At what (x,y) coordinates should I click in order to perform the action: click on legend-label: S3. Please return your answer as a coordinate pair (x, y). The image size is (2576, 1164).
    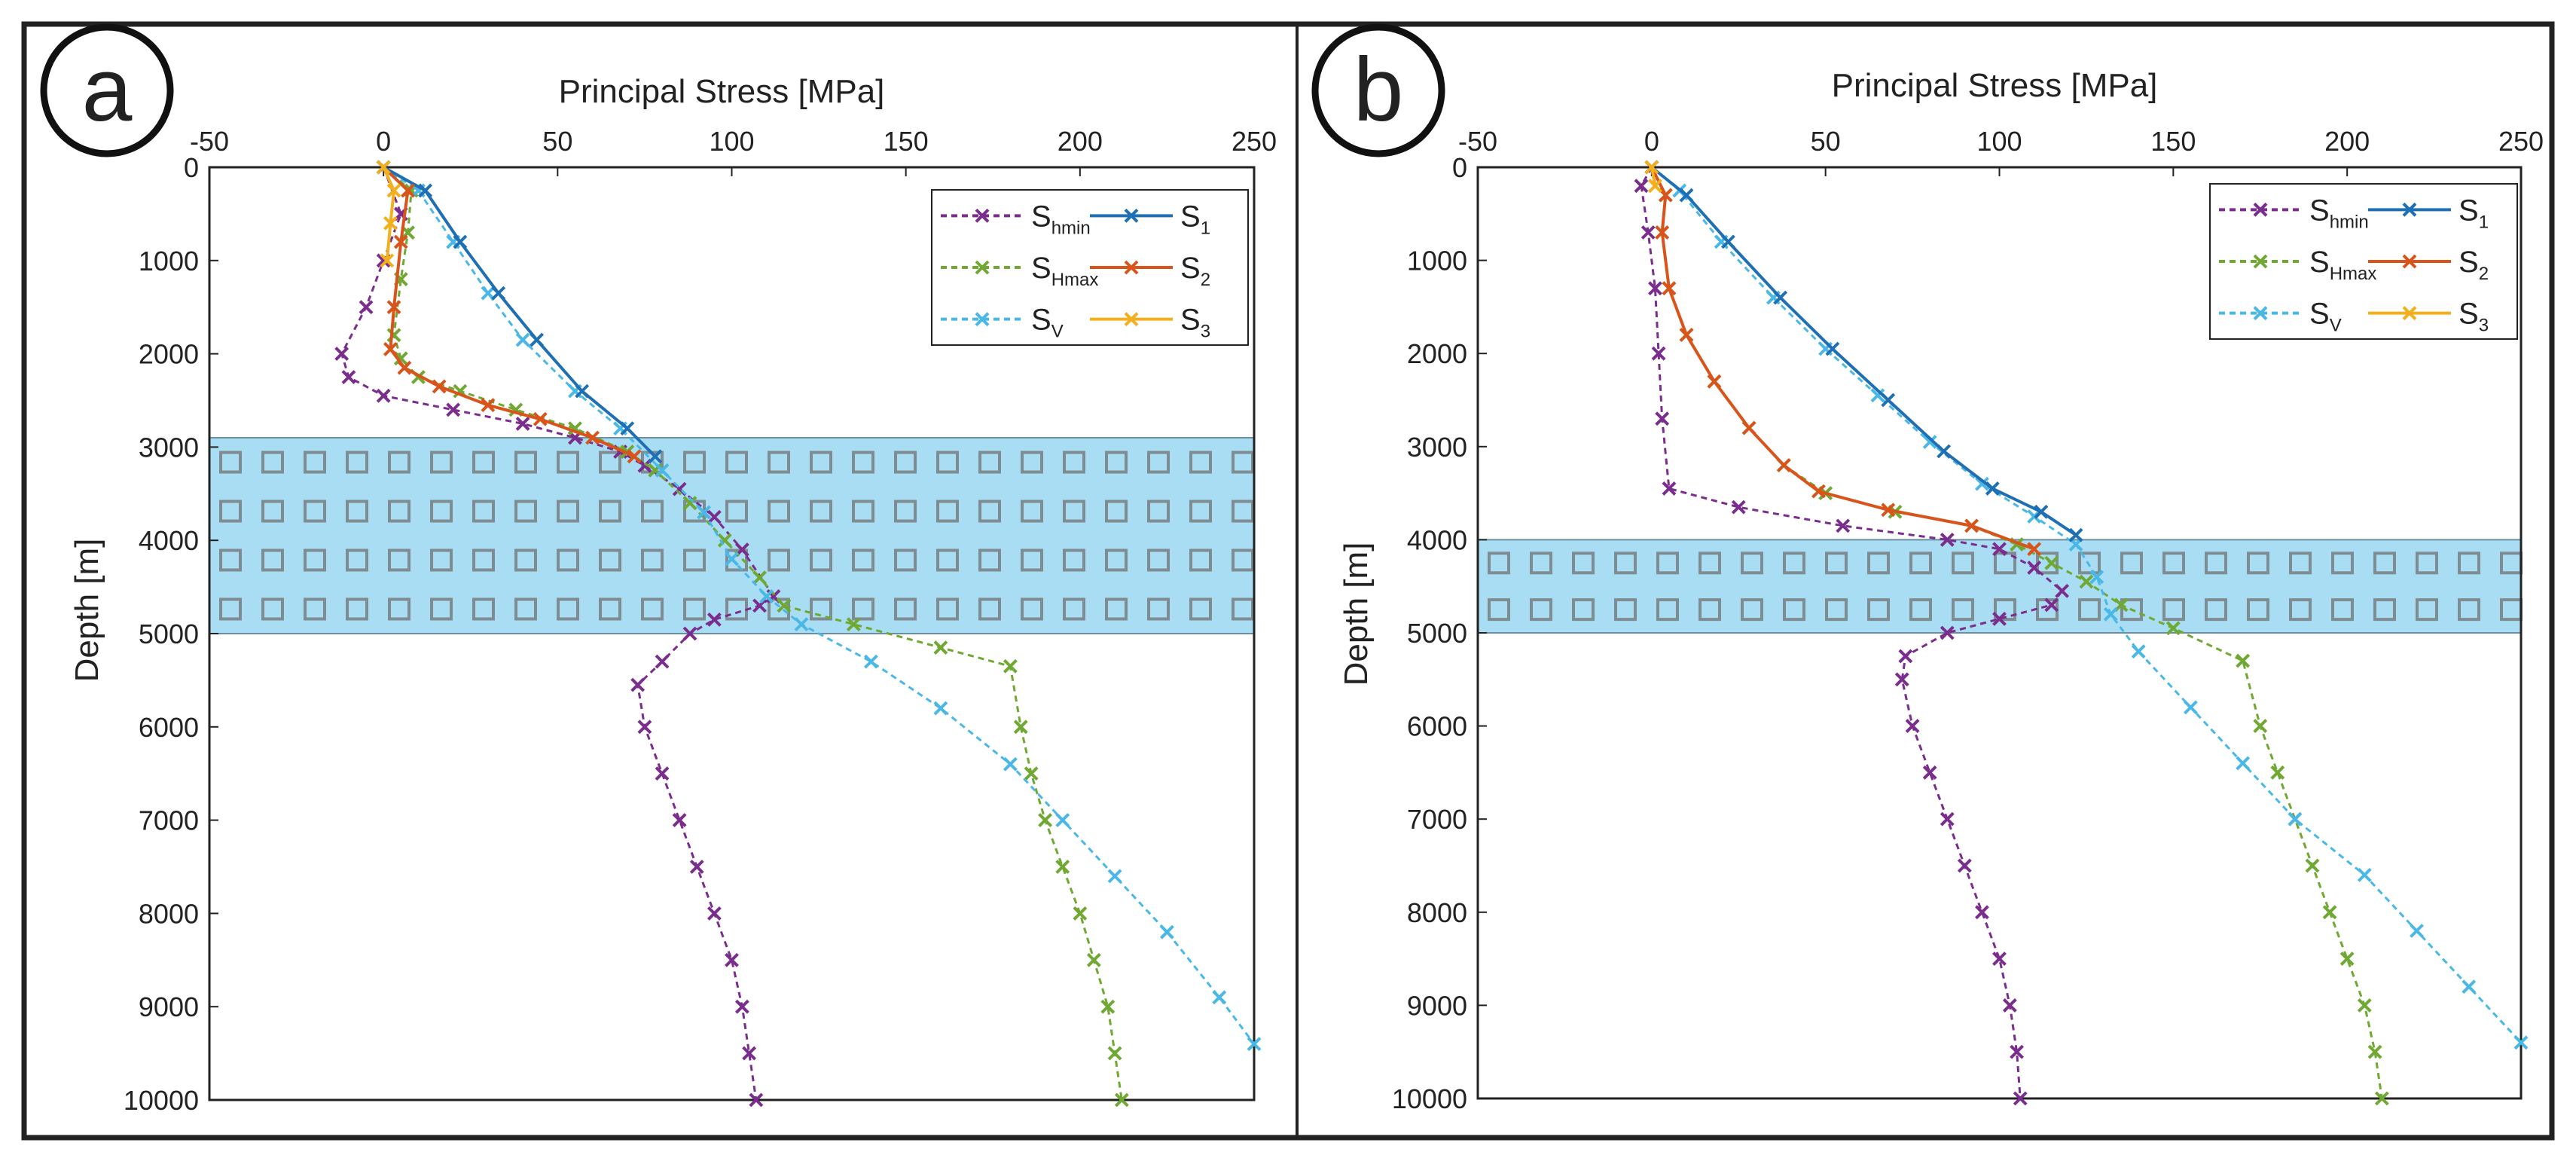
    Looking at the image, I should click on (2474, 317).